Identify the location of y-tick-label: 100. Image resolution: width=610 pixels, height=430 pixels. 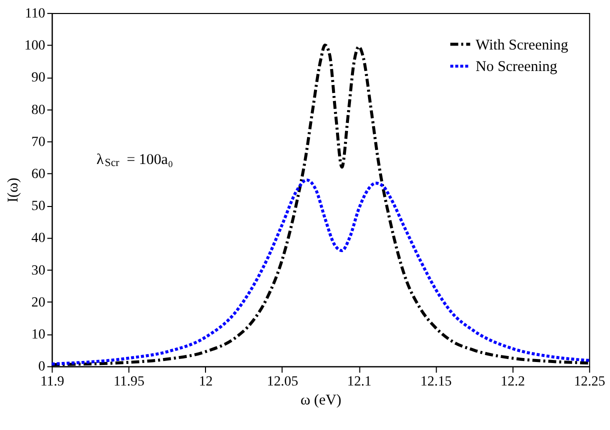
(35, 46).